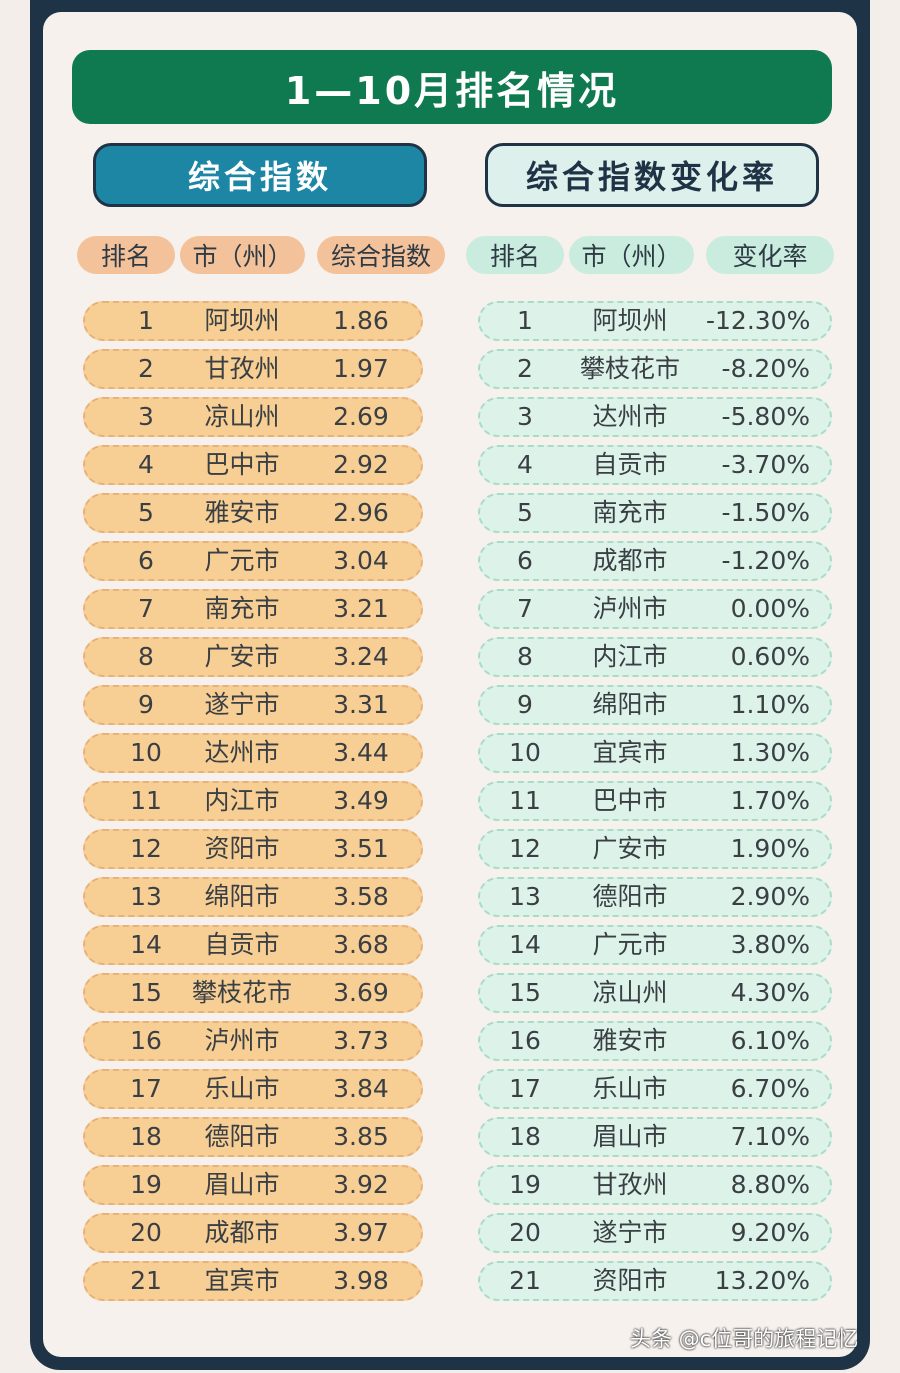  What do you see at coordinates (146, 320) in the screenshot?
I see `rank-cell: 1` at bounding box center [146, 320].